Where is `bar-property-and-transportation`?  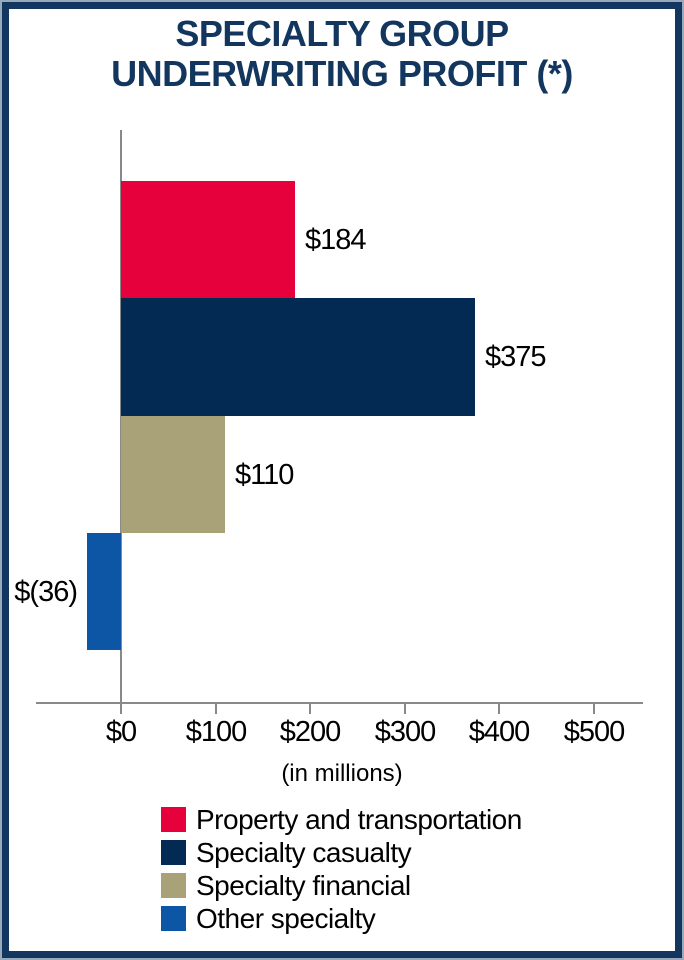 bar-property-and-transportation is located at coordinates (208, 239).